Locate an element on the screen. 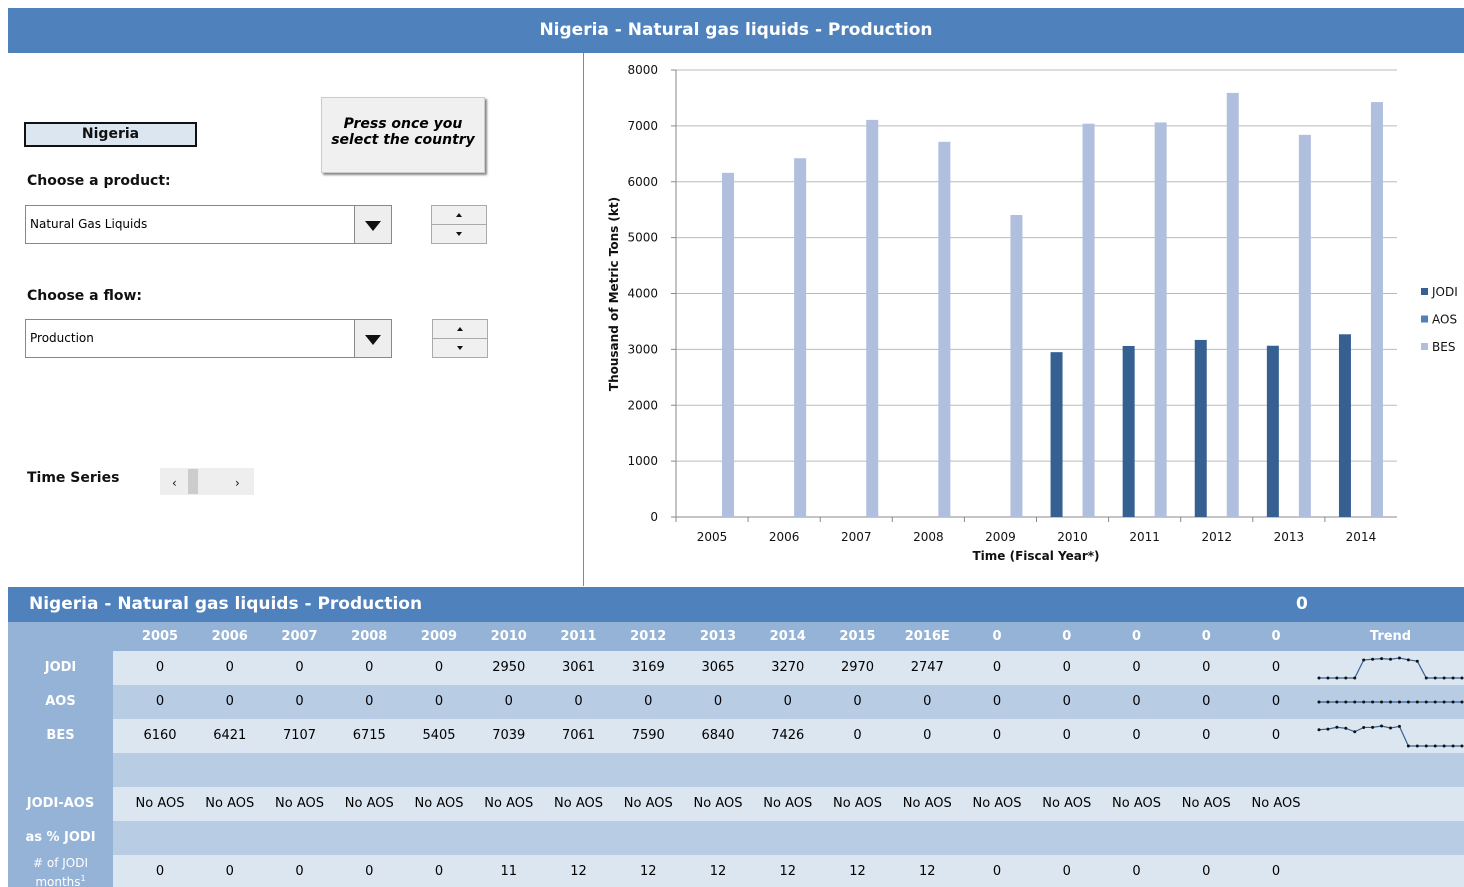 The height and width of the screenshot is (887, 1464). value-cell: 2747 is located at coordinates (927, 667).